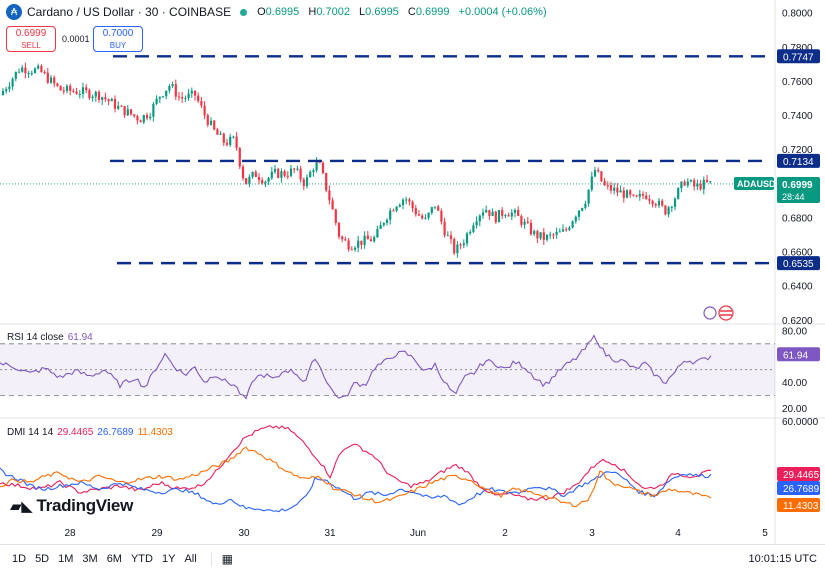 This screenshot has width=825, height=572. What do you see at coordinates (71, 506) in the screenshot?
I see `tradingview-logo: ▰◣ TradingView` at bounding box center [71, 506].